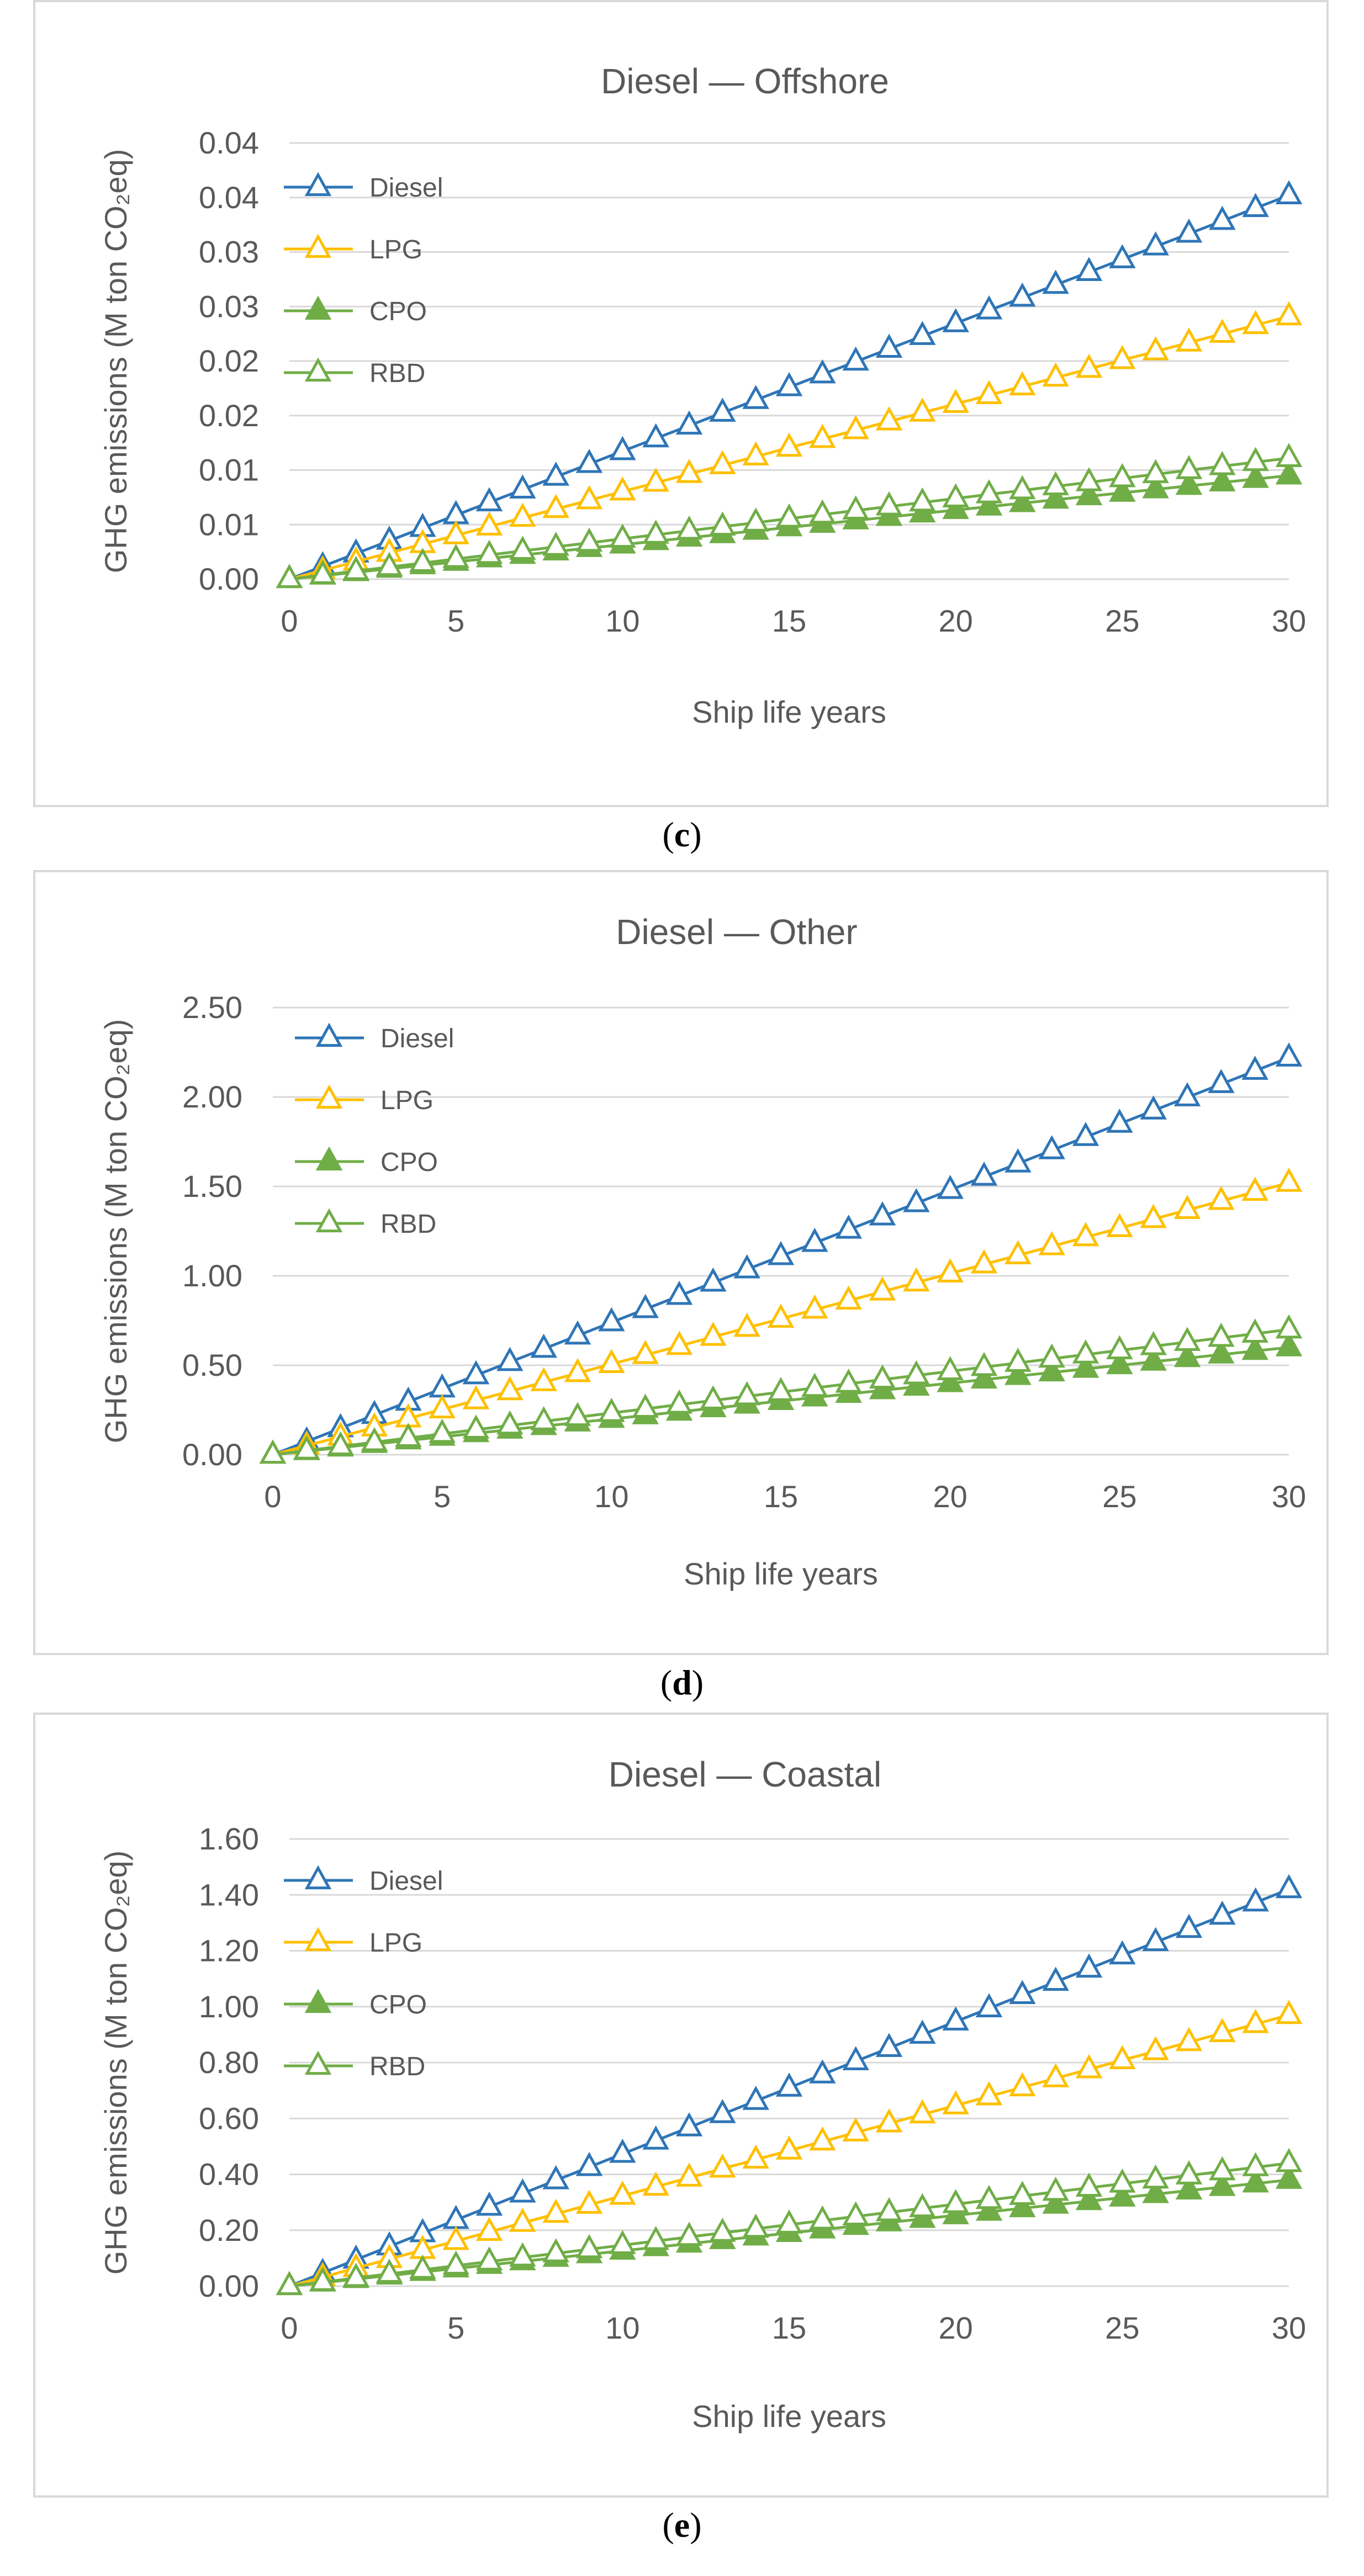 The width and height of the screenshot is (1364, 2576). I want to click on chart-e-legend-diesel: Diesel, so click(363, 1880).